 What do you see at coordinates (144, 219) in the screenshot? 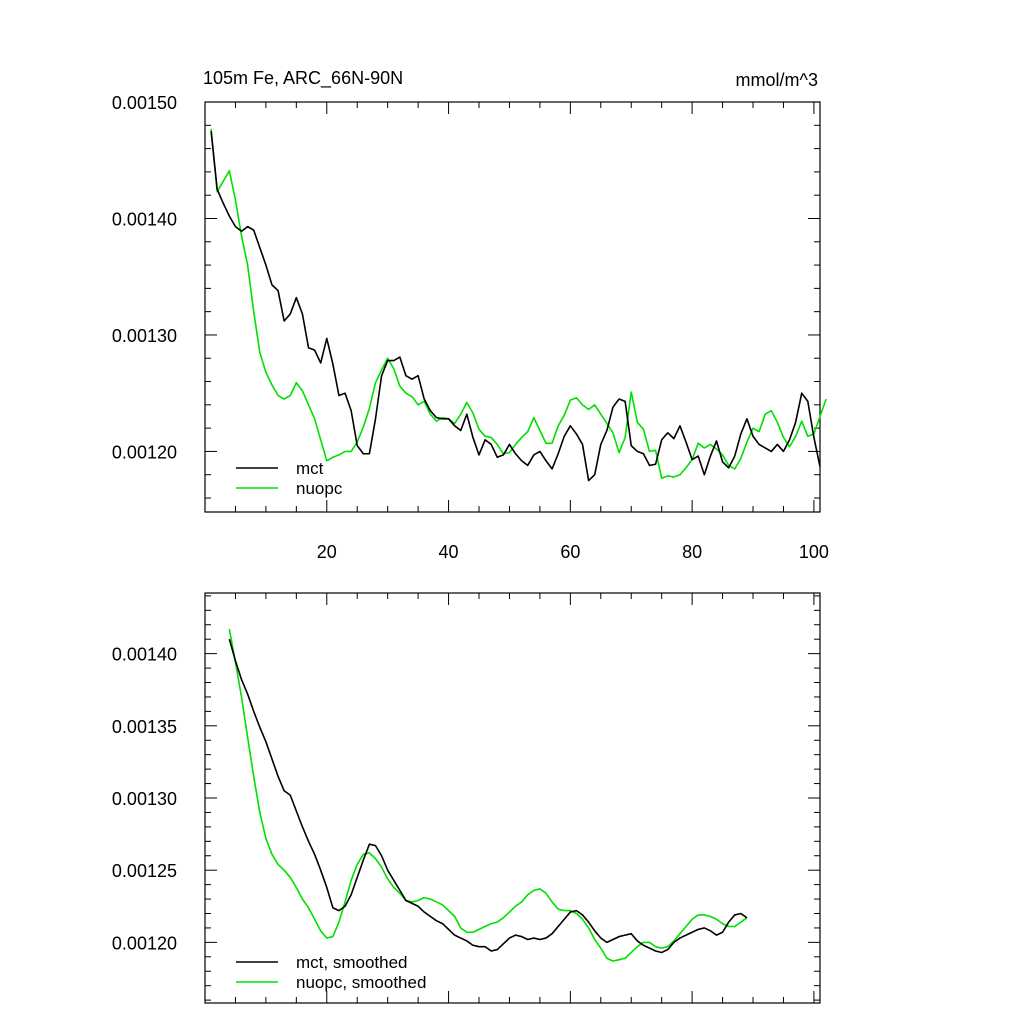
I see `plot1-ytick-label: 0.00140` at bounding box center [144, 219].